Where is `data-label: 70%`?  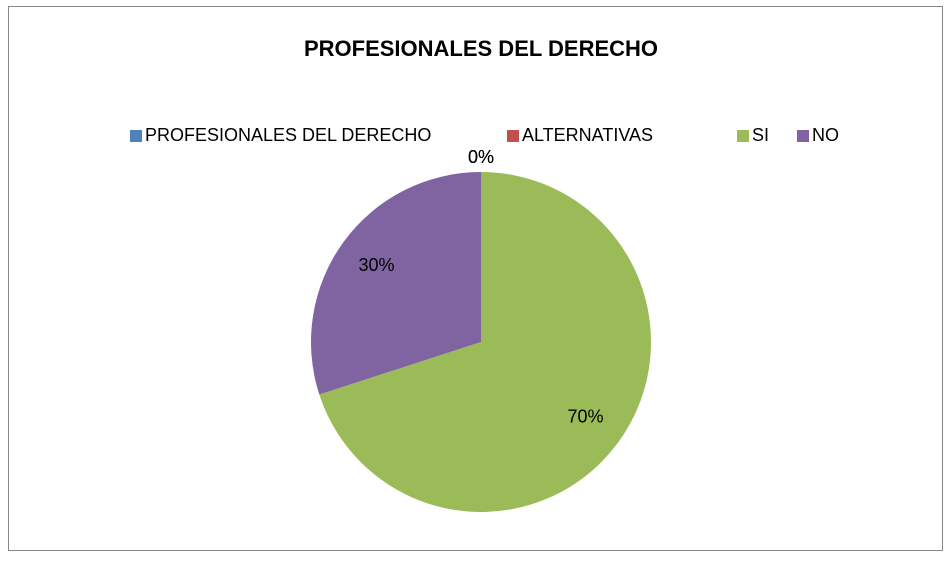
data-label: 70% is located at coordinates (586, 417).